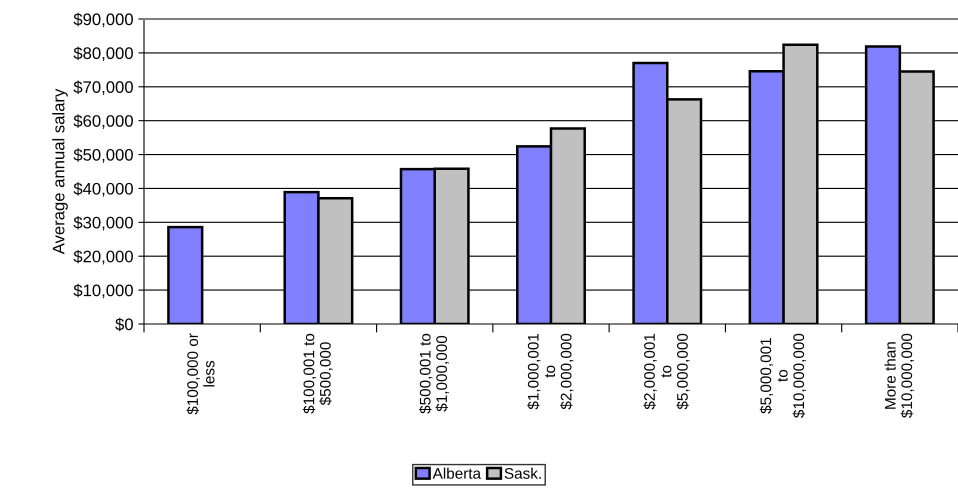  I want to click on x-tick-label: $100,001 to $500,000, so click(317, 374).